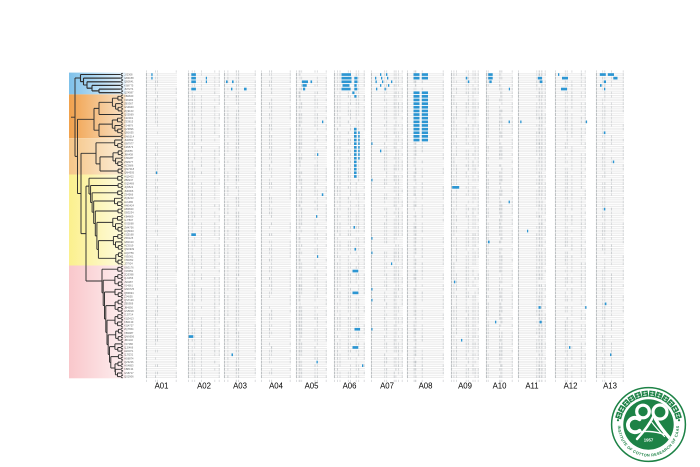  What do you see at coordinates (312, 386) in the screenshot?
I see `svg-text: A05` at bounding box center [312, 386].